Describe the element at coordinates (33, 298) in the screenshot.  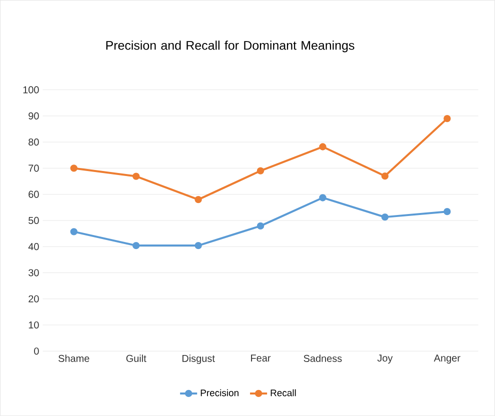
I see `y-tick-label: 20` at that location.